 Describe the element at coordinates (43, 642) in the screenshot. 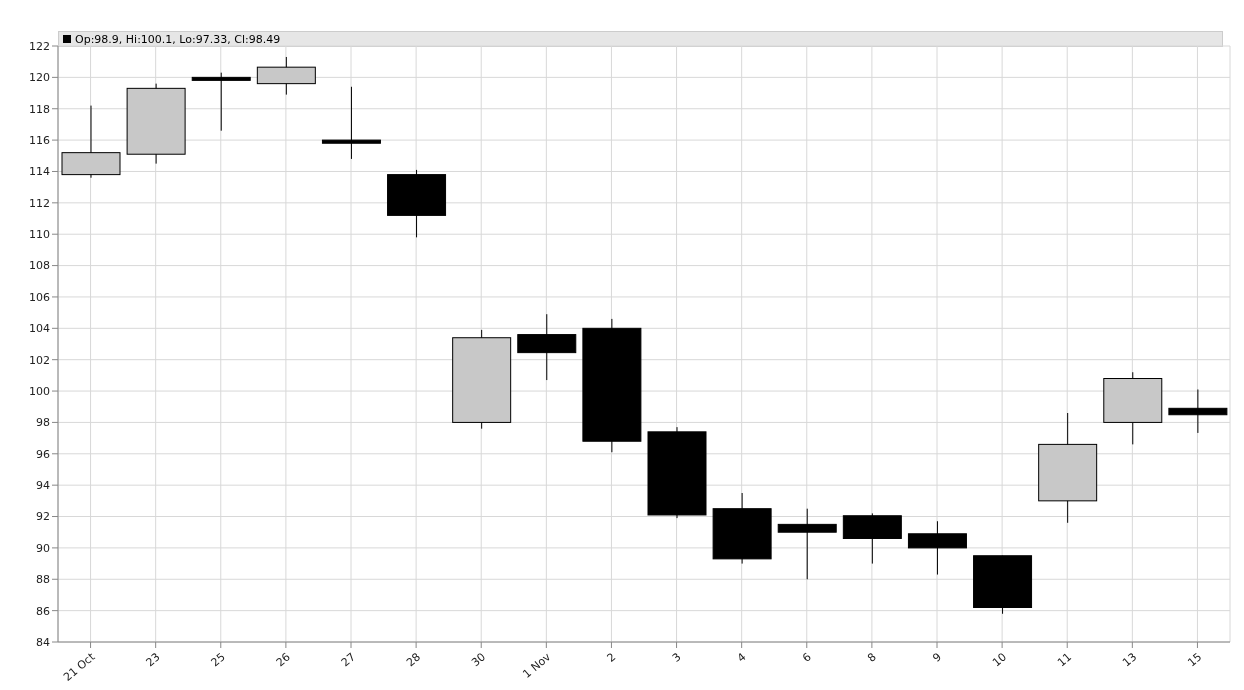

I see `y-tick-label: 84` at that location.